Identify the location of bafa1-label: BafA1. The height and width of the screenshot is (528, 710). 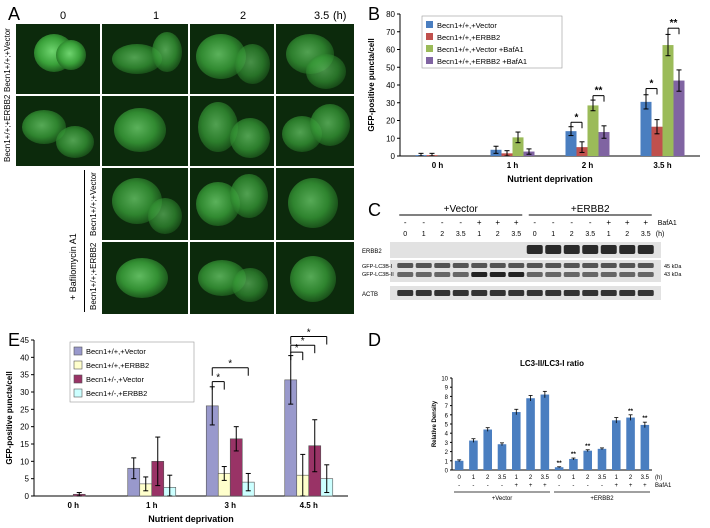
(663, 486).